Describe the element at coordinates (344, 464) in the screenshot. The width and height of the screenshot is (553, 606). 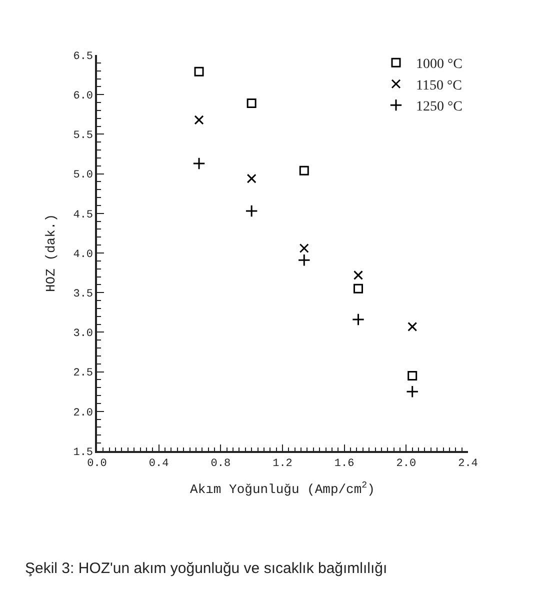
I see `x-tick-label: 1.6` at that location.